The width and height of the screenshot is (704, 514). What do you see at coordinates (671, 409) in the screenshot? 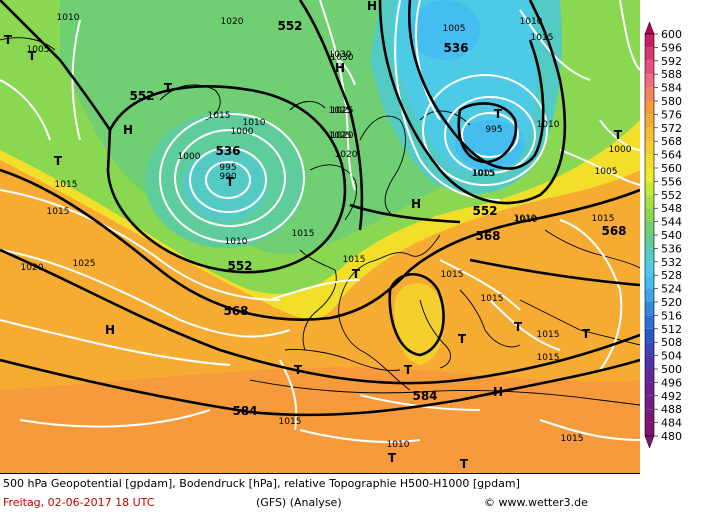
I see `legend-label: 488` at bounding box center [671, 409].